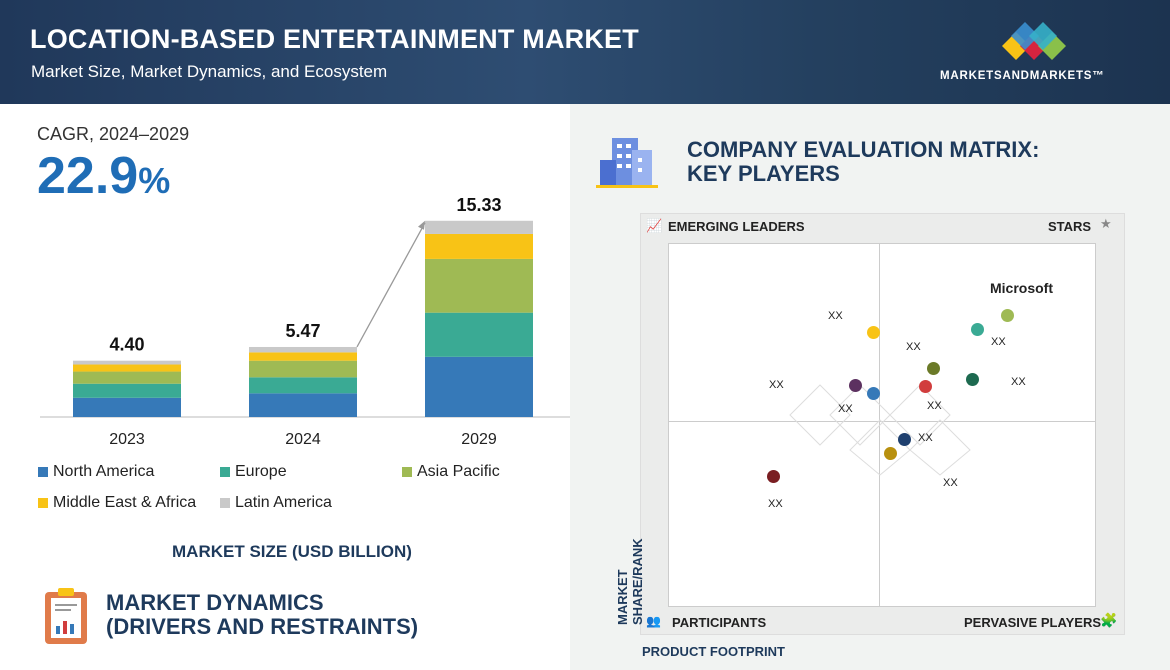  Describe the element at coordinates (478, 205) in the screenshot. I see `bar-total-label: 15.33` at that location.